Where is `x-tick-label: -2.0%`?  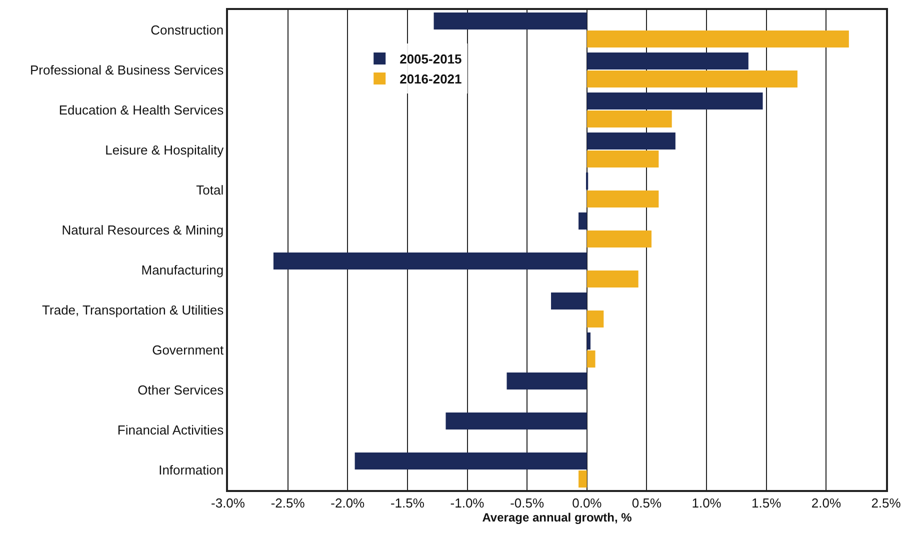
x-tick-label: -2.0% is located at coordinates (348, 502).